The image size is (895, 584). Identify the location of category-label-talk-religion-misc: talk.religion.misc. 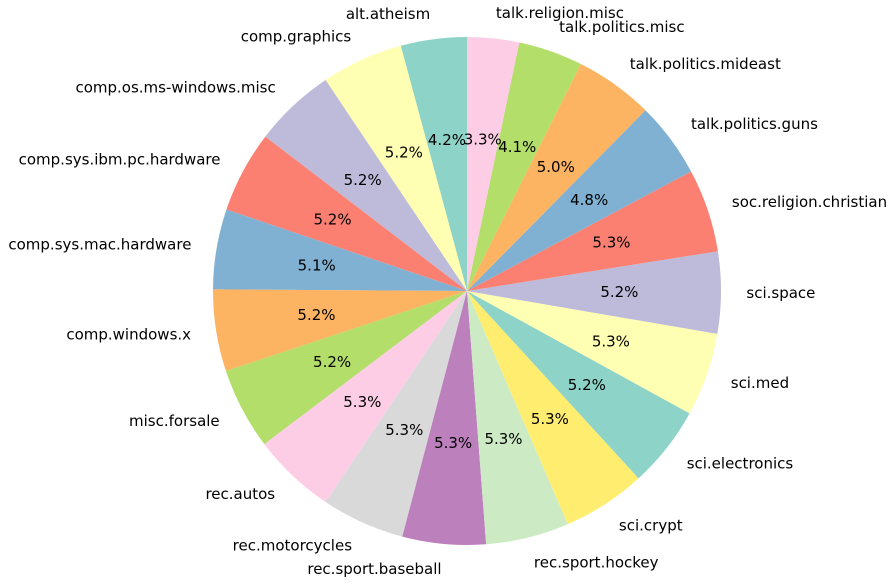
(560, 13).